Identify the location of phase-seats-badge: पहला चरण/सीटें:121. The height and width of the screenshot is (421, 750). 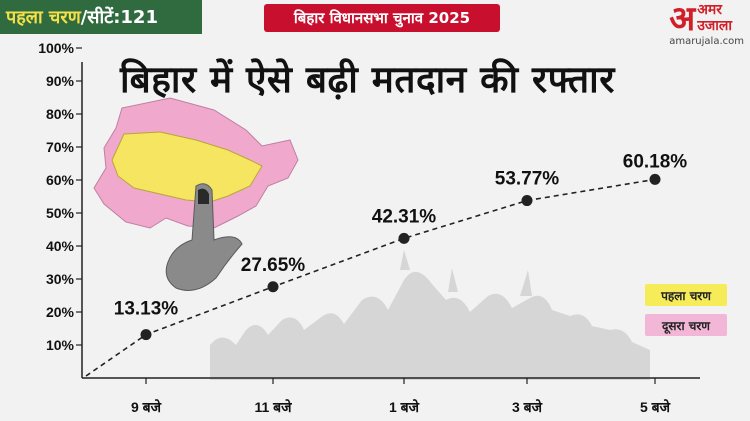
(101, 17).